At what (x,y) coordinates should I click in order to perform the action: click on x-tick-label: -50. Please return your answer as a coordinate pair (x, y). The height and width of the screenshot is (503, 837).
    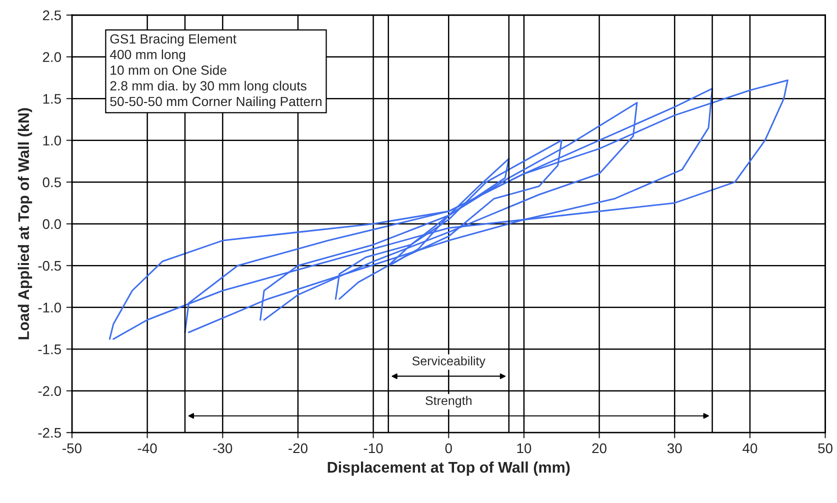
    Looking at the image, I should click on (72, 448).